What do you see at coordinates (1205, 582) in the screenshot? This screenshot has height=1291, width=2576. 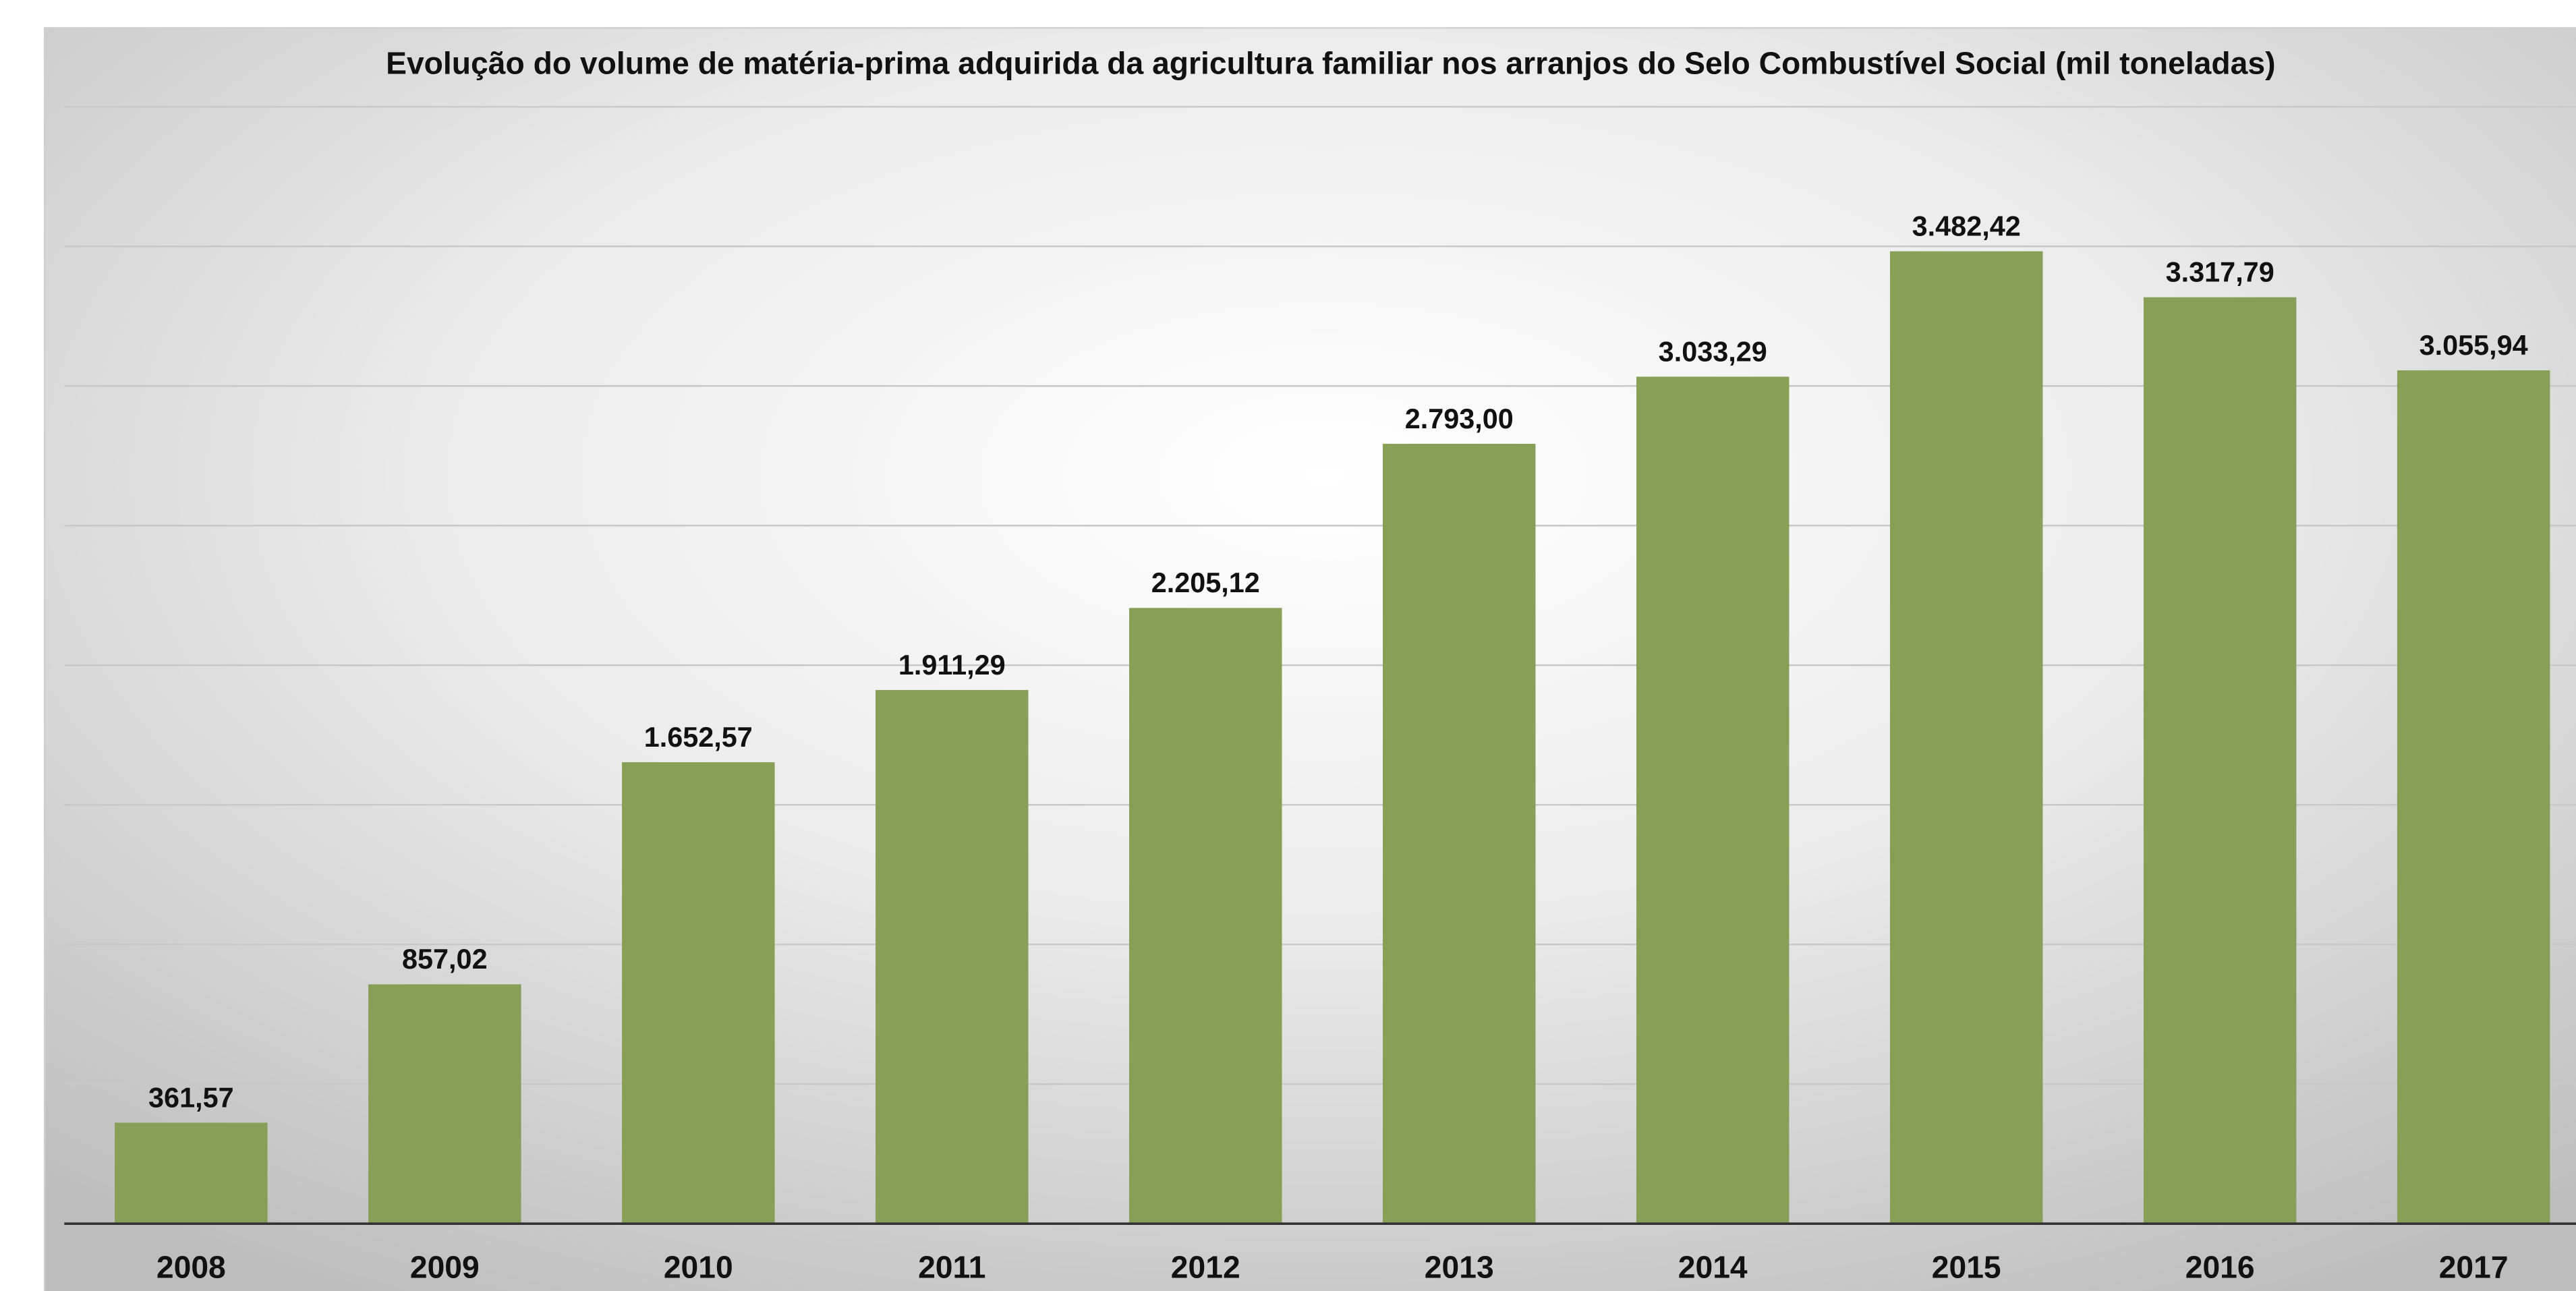 I see `data-label: 2.205,12` at bounding box center [1205, 582].